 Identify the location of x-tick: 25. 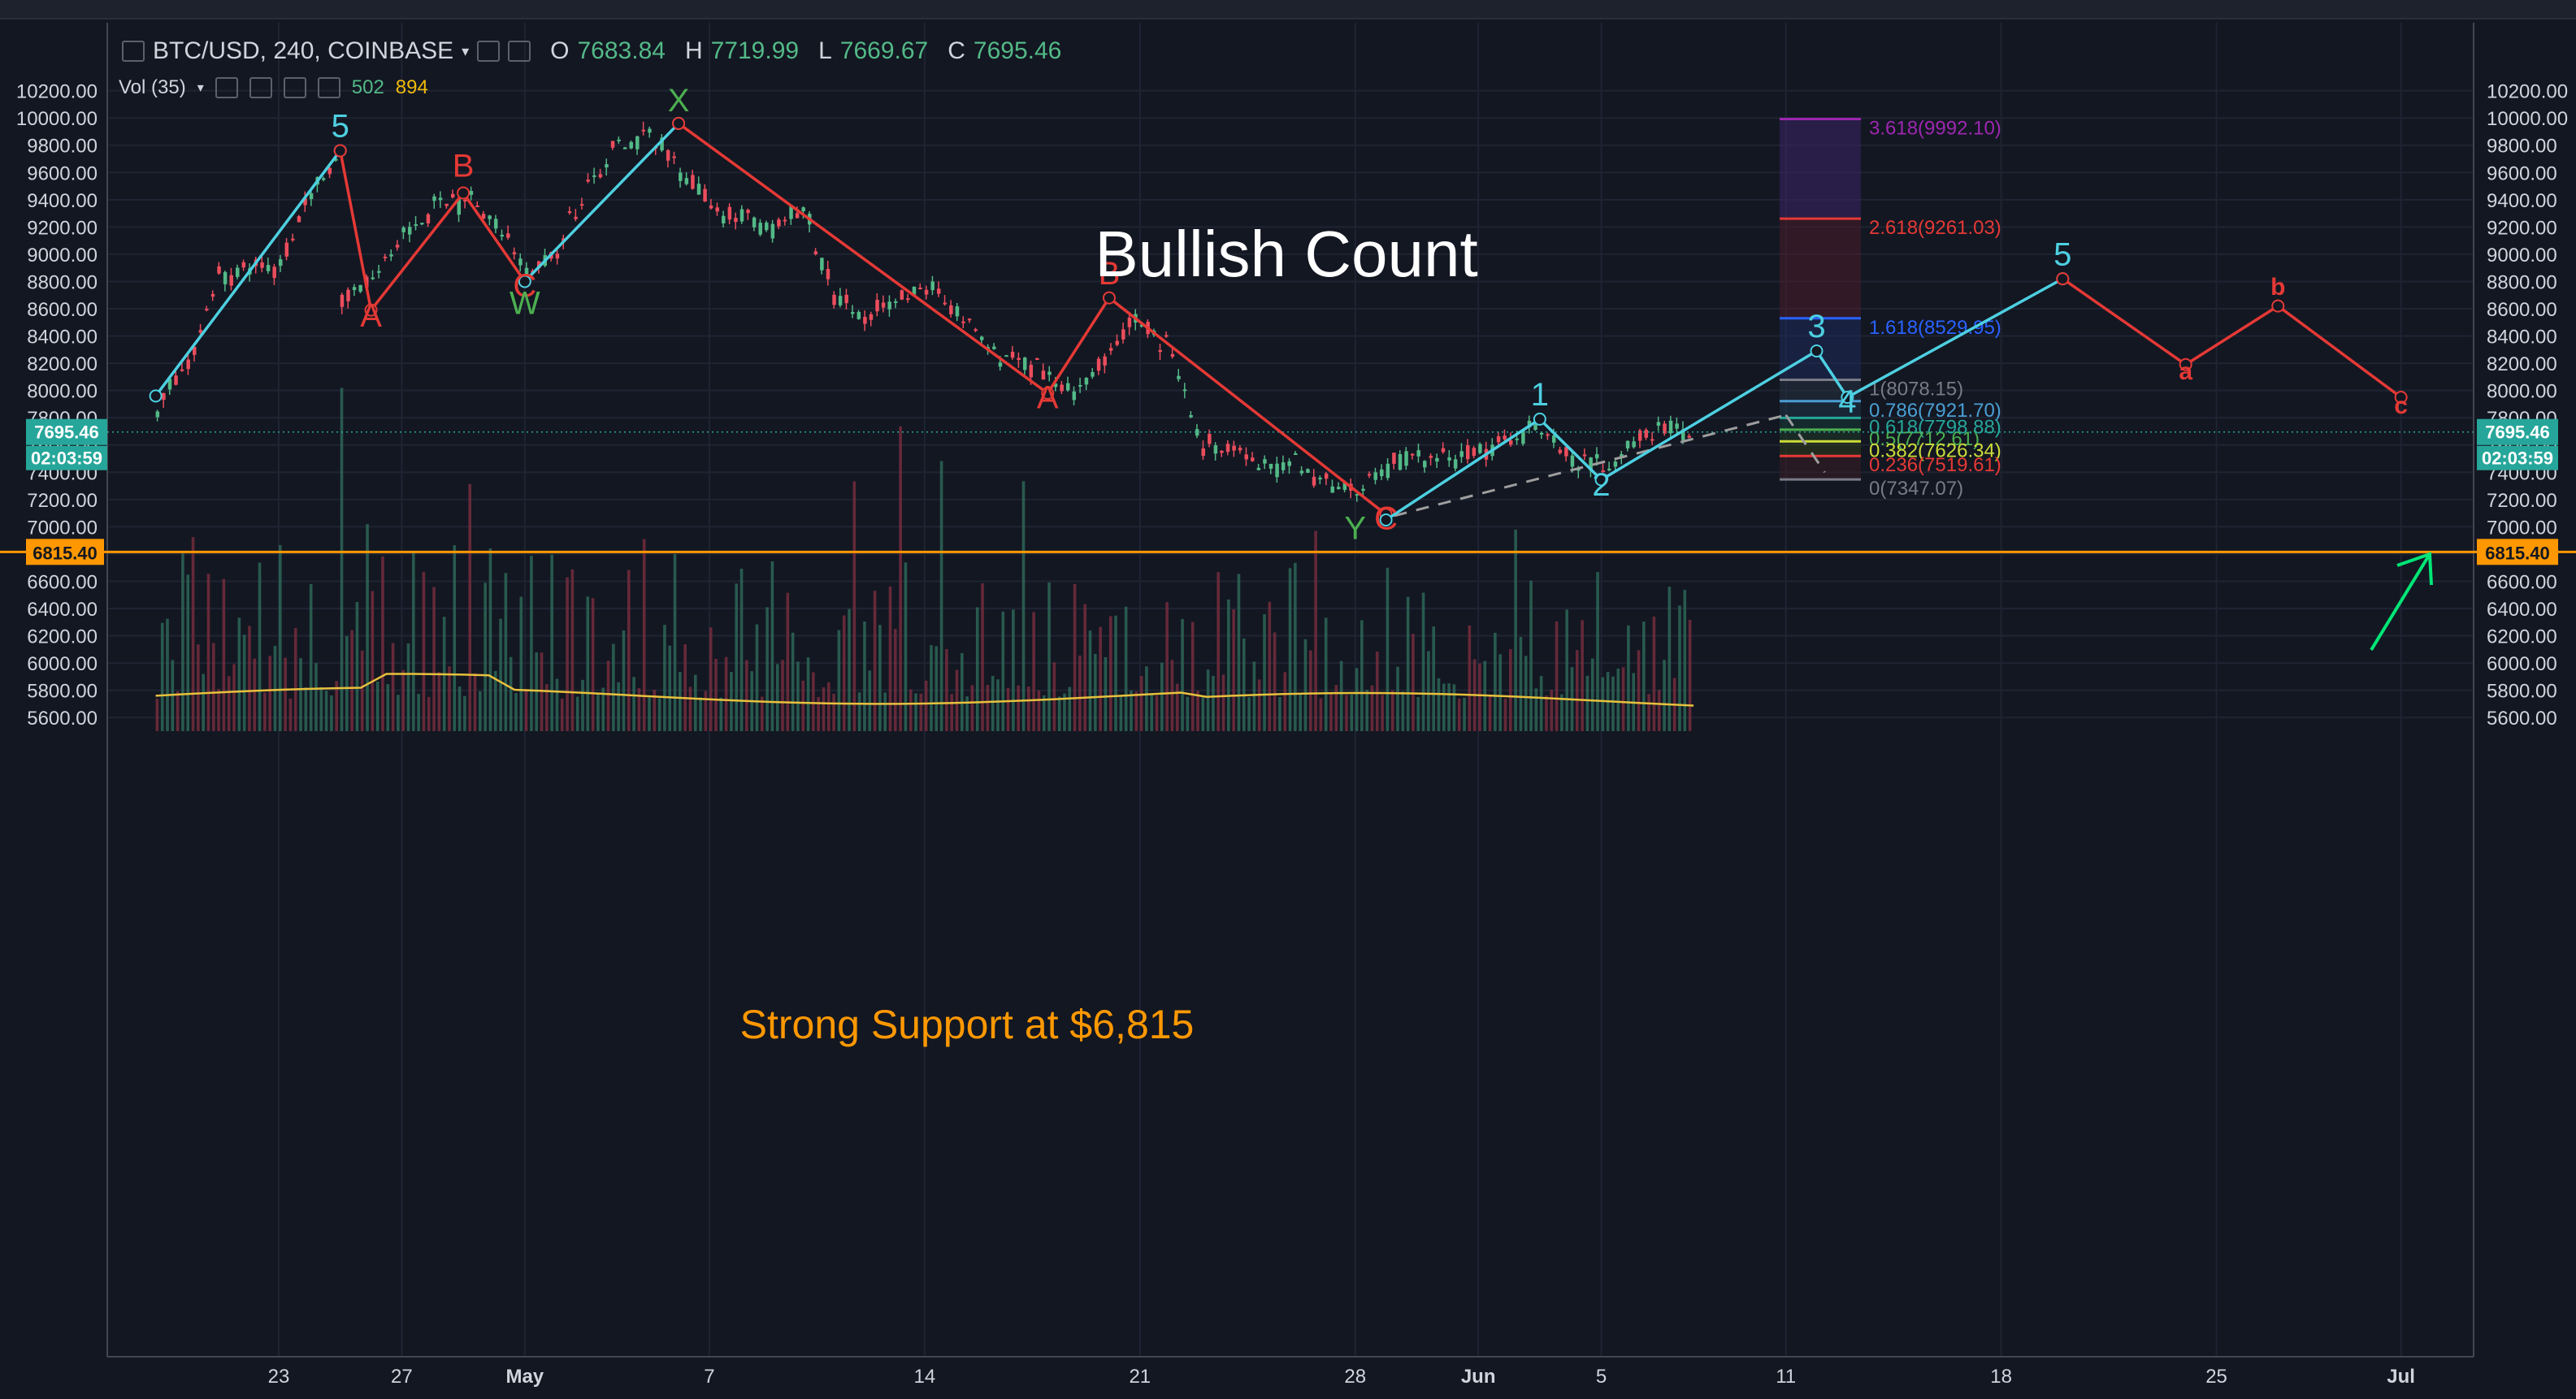
(2216, 1377).